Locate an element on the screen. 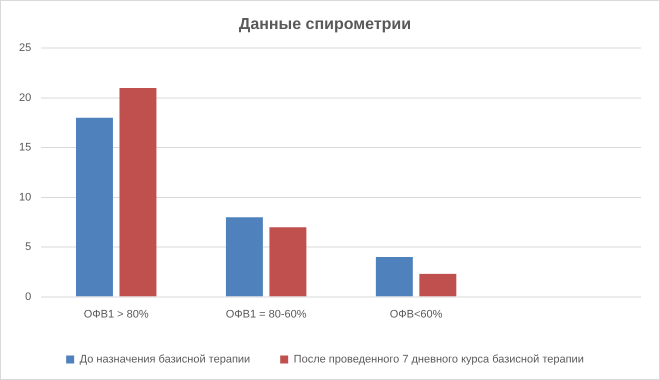  x-tick-label: ОФВ1 > 80% is located at coordinates (116, 314).